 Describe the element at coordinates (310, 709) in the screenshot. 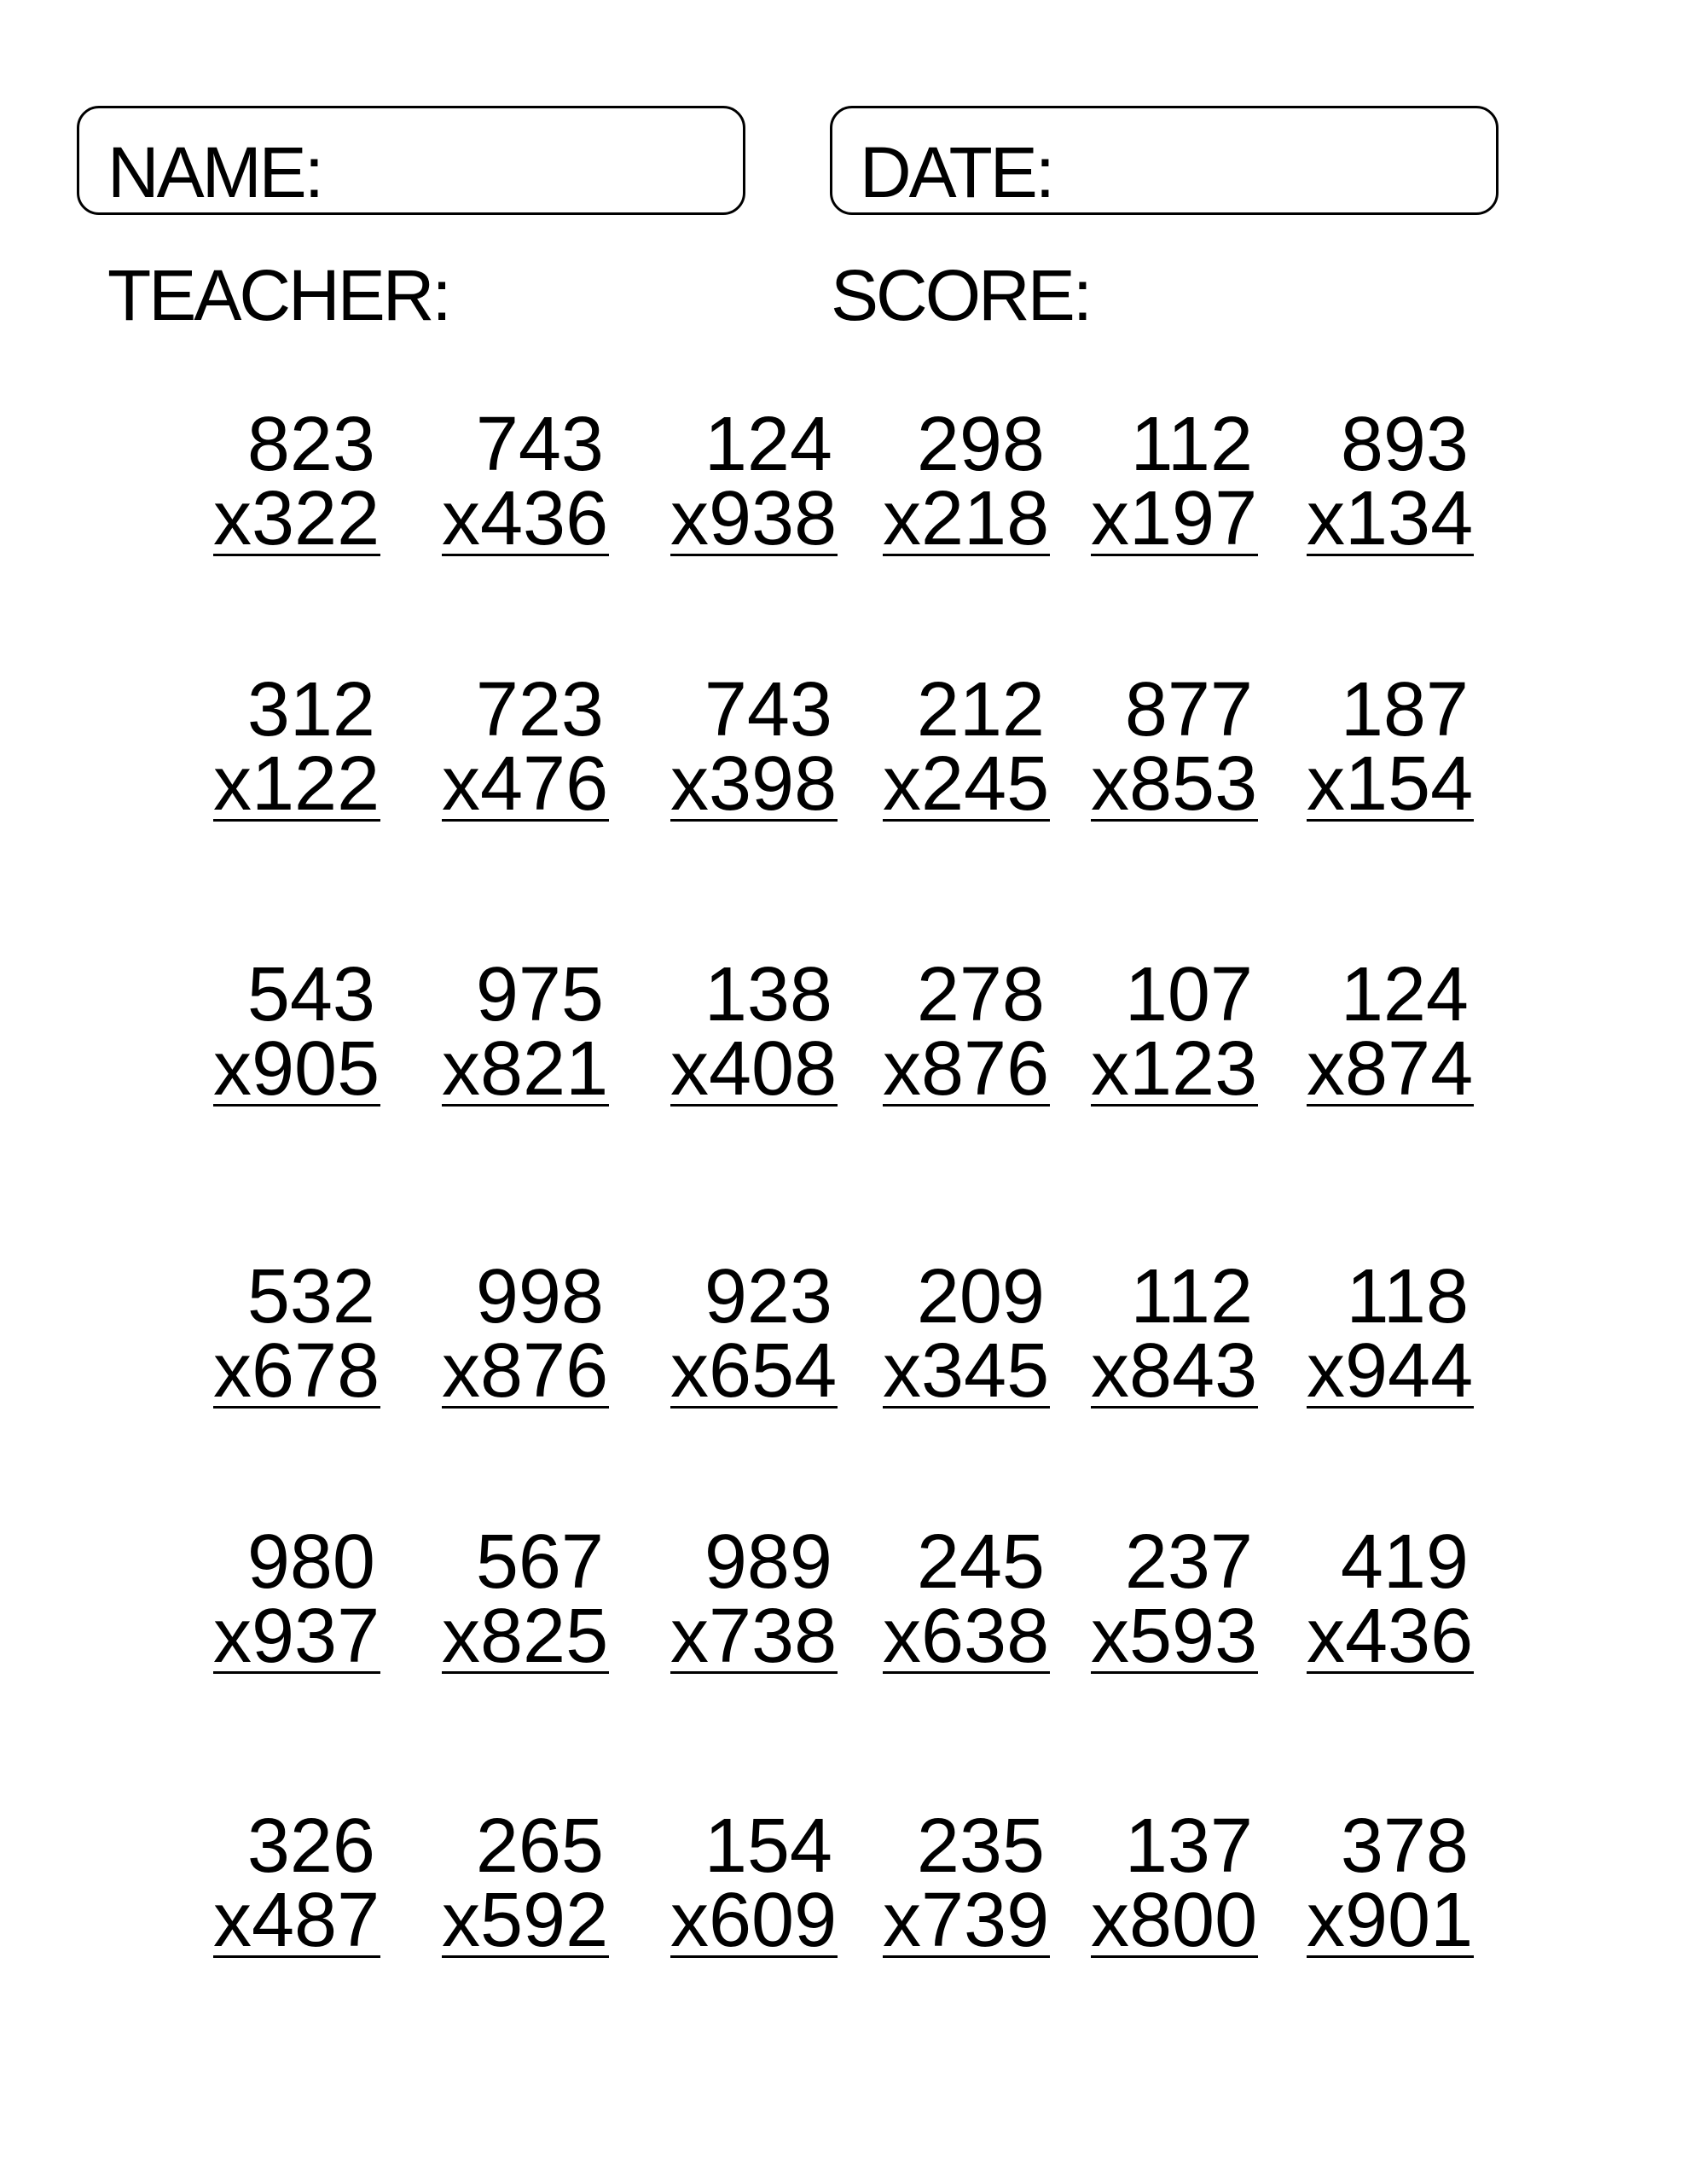

I see `multiplicand: 312` at that location.